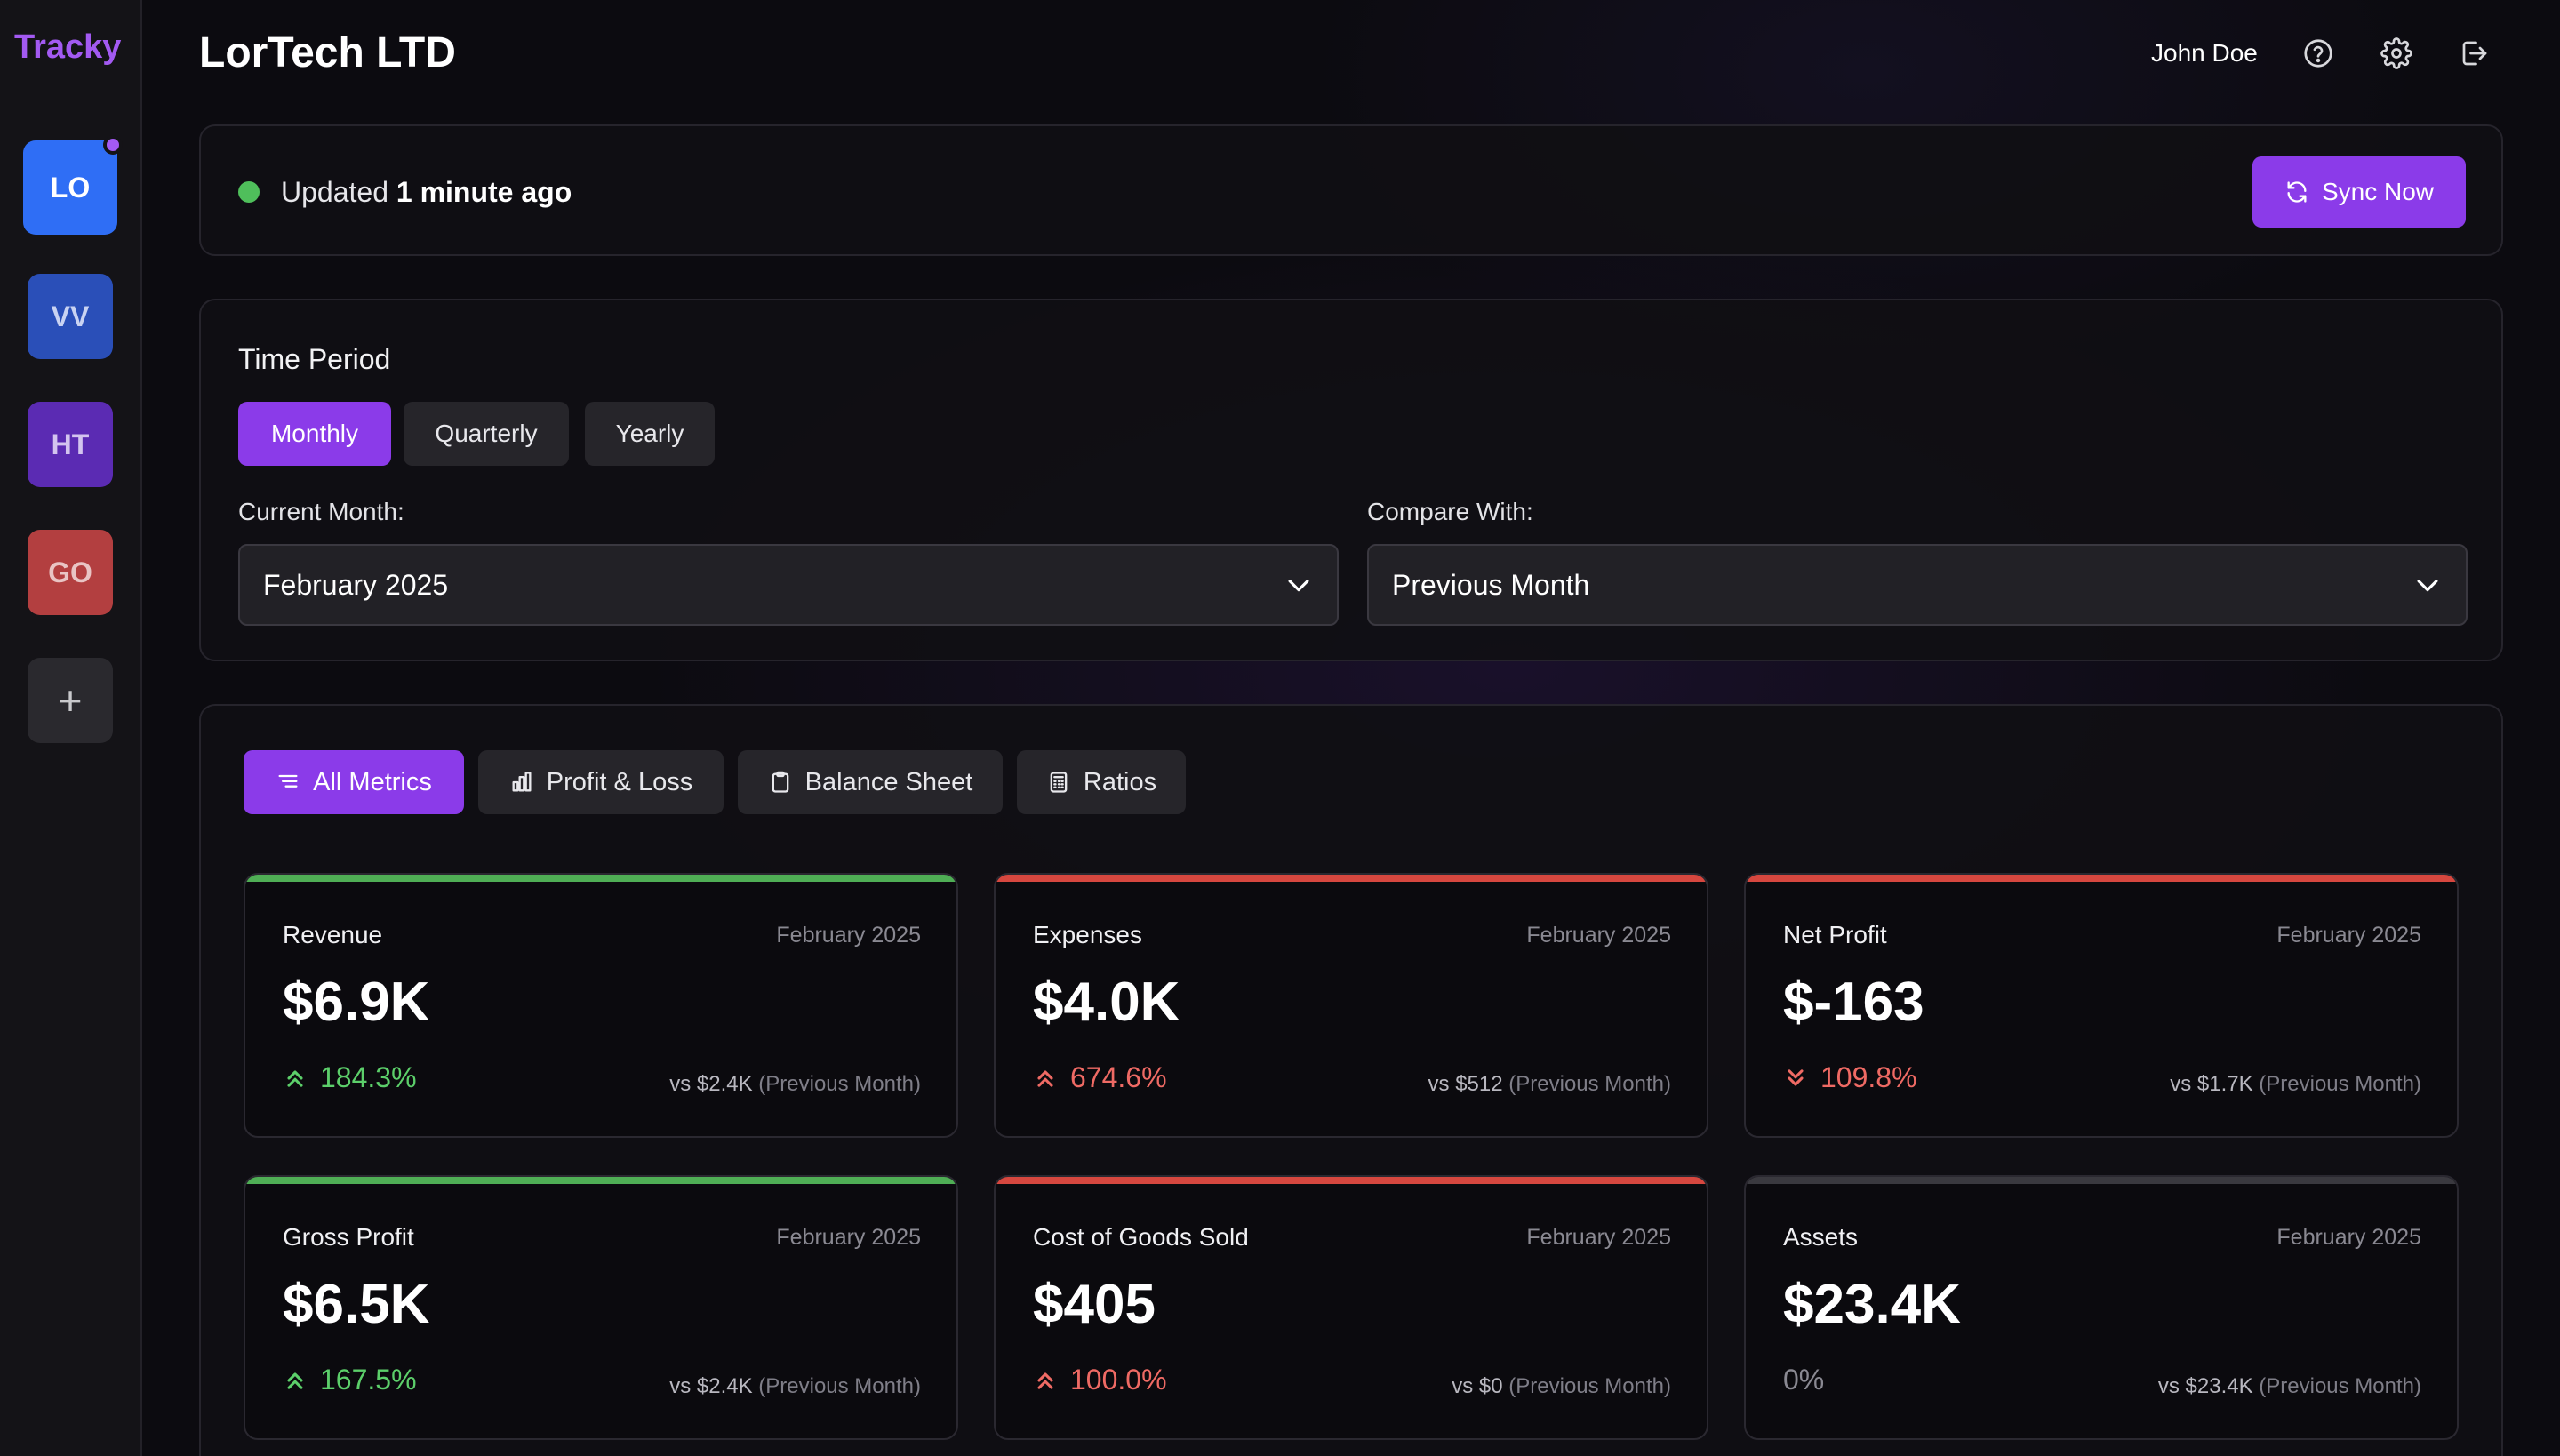 This screenshot has width=2560, height=1456. I want to click on workspace-initials: HT, so click(70, 444).